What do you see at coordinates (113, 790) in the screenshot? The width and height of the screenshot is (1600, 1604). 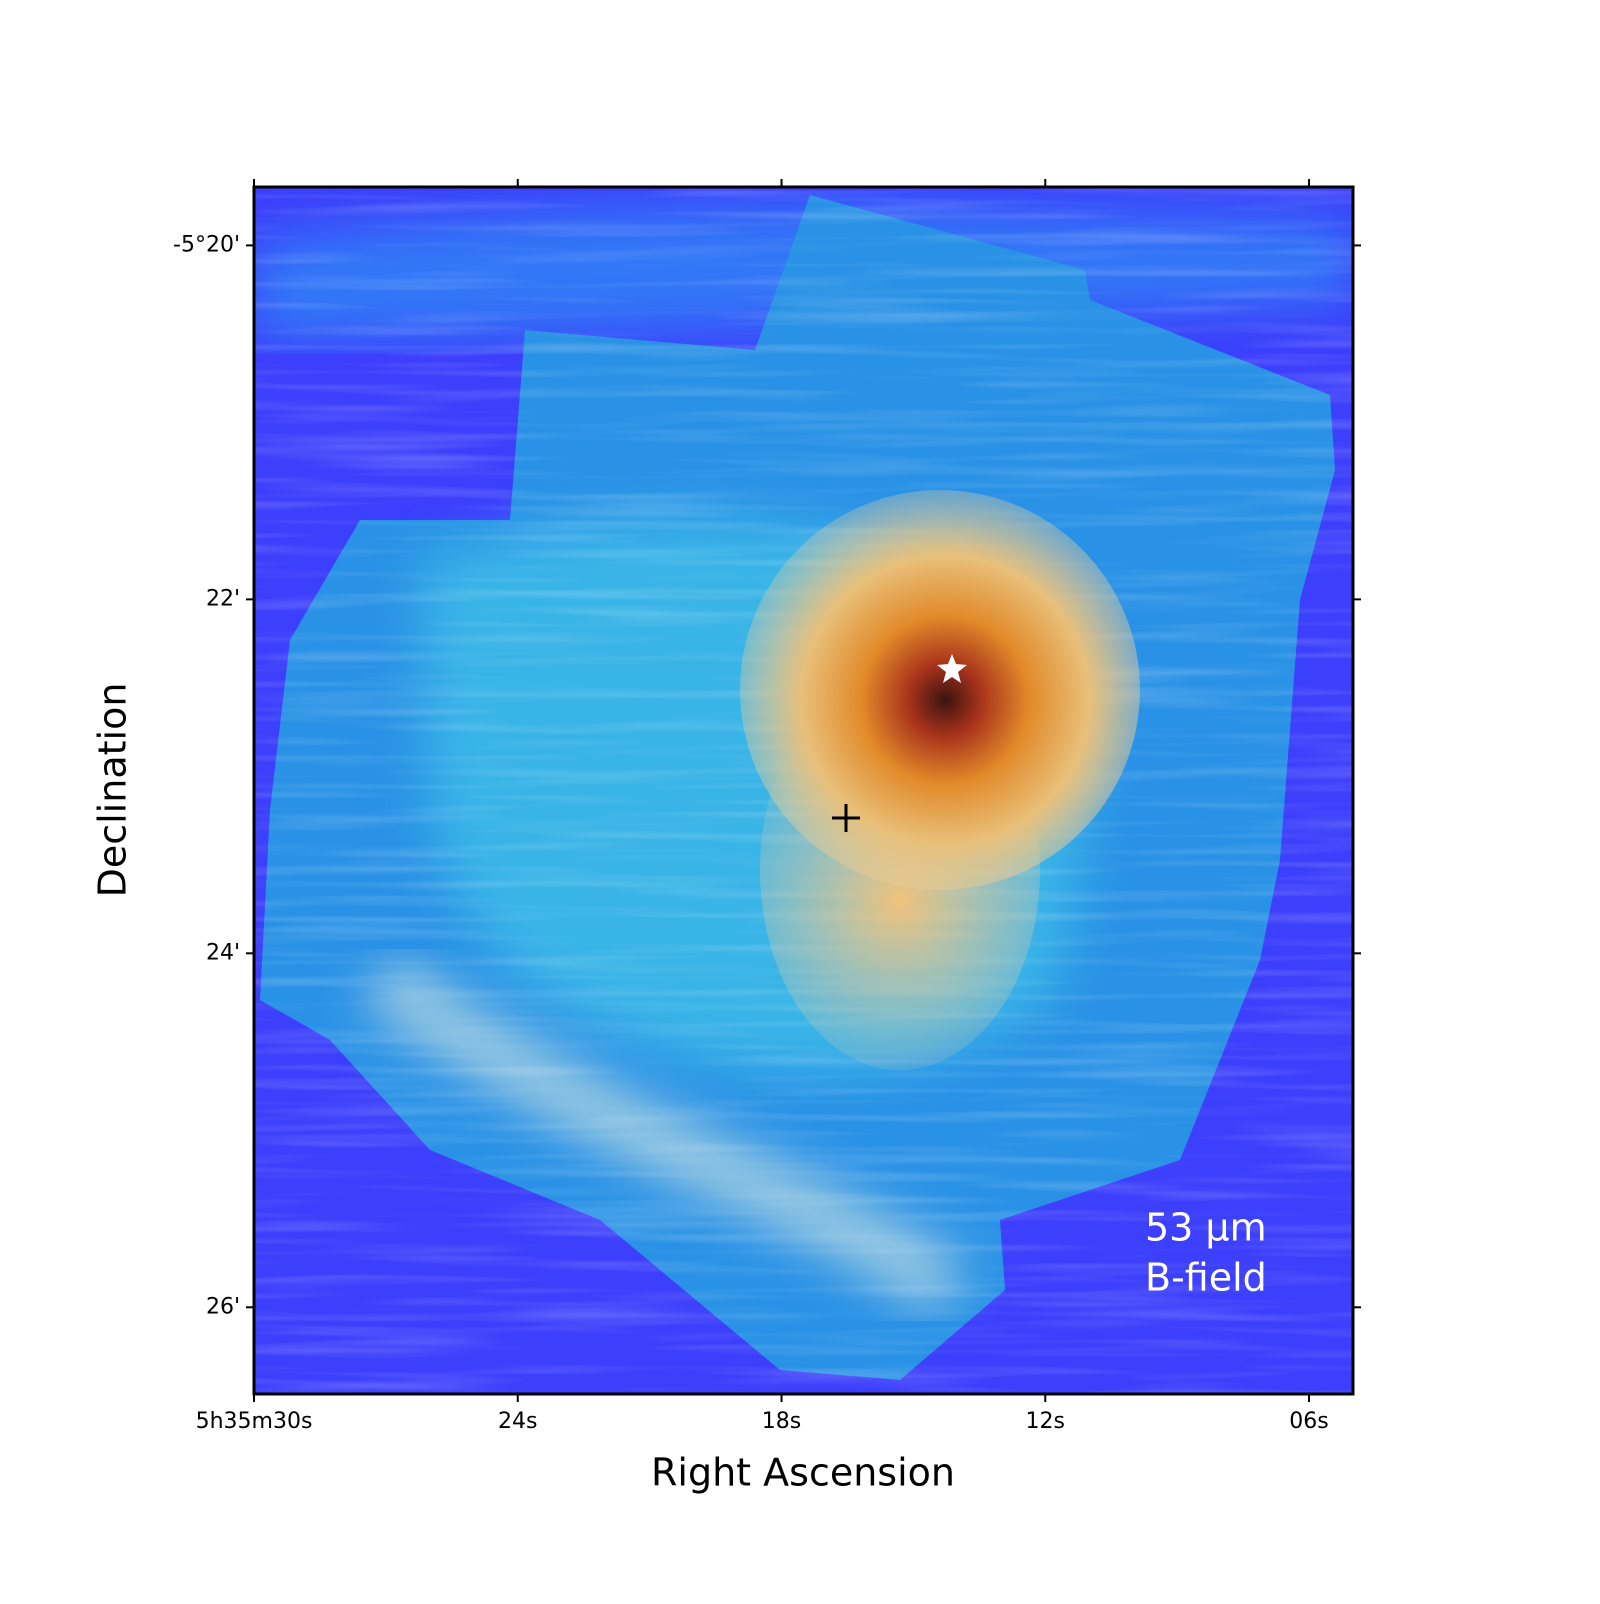 I see `y-axis-label: Declination` at bounding box center [113, 790].